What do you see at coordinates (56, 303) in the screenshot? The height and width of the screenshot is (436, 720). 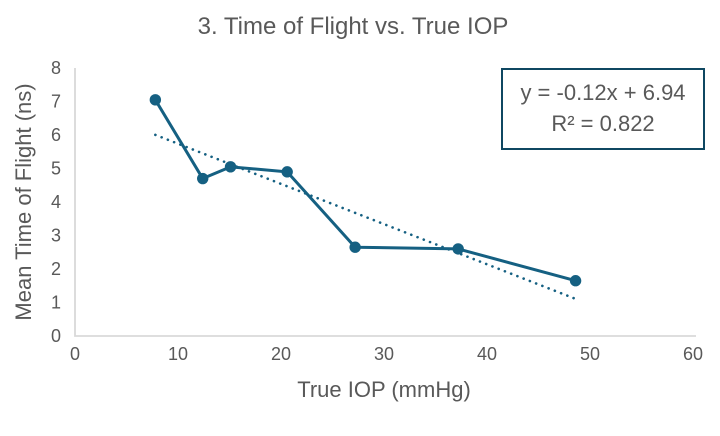 I see `y-tick-label: 1` at bounding box center [56, 303].